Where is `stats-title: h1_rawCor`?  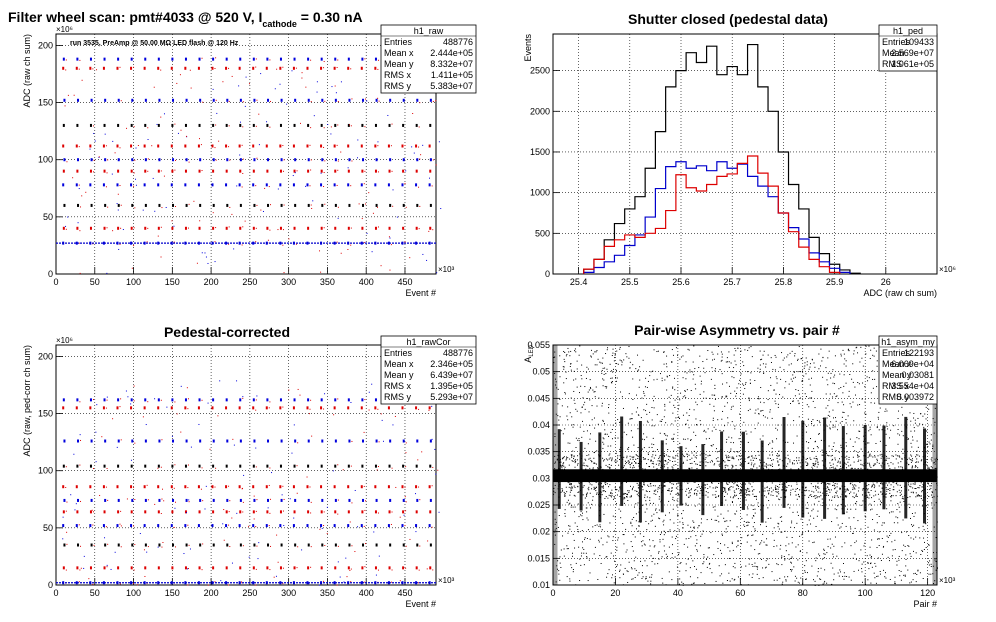 stats-title: h1_rawCor is located at coordinates (428, 342).